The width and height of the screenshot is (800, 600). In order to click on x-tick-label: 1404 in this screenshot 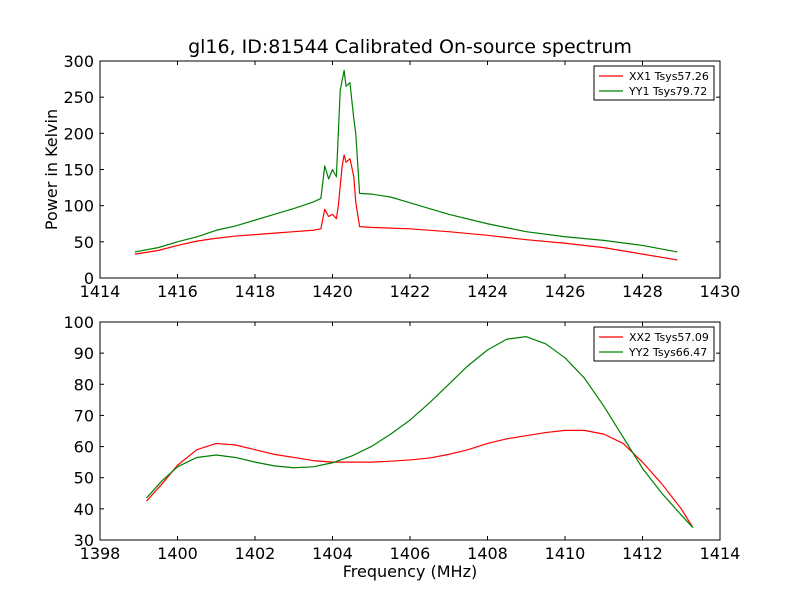, I will do `click(332, 553)`.